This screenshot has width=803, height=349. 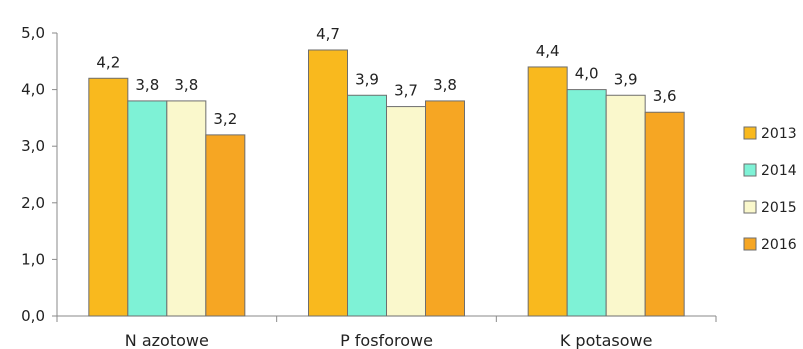 I want to click on x-tick-label: K potasowe, so click(x=606, y=340).